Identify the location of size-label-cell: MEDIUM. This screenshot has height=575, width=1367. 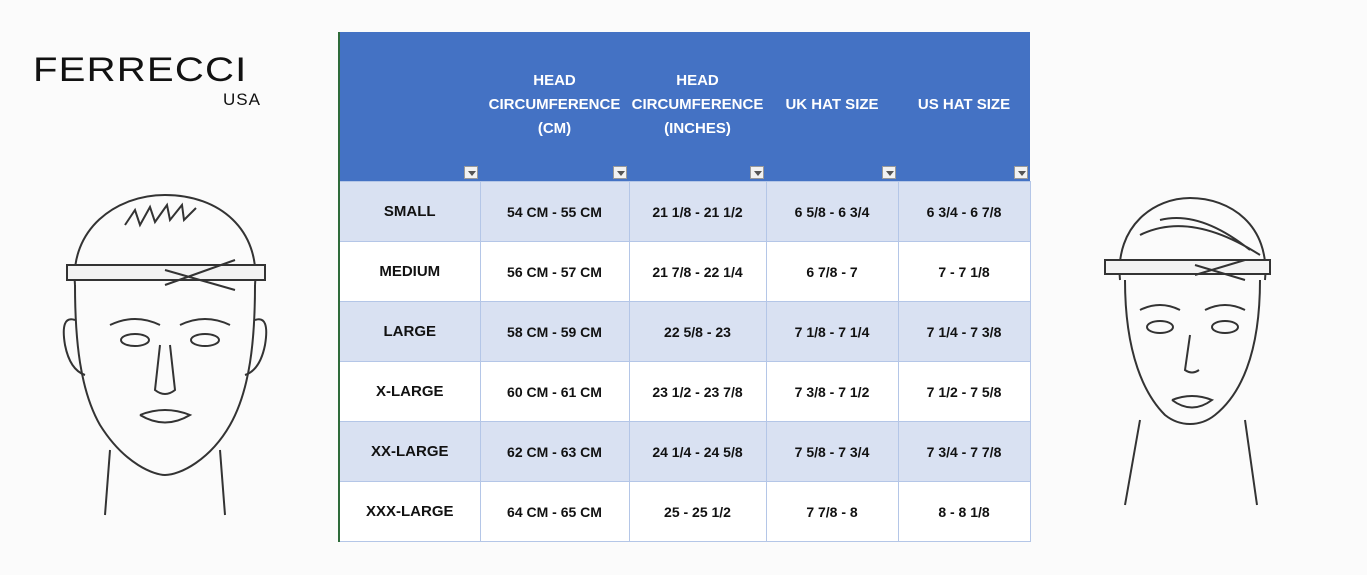
(409, 271).